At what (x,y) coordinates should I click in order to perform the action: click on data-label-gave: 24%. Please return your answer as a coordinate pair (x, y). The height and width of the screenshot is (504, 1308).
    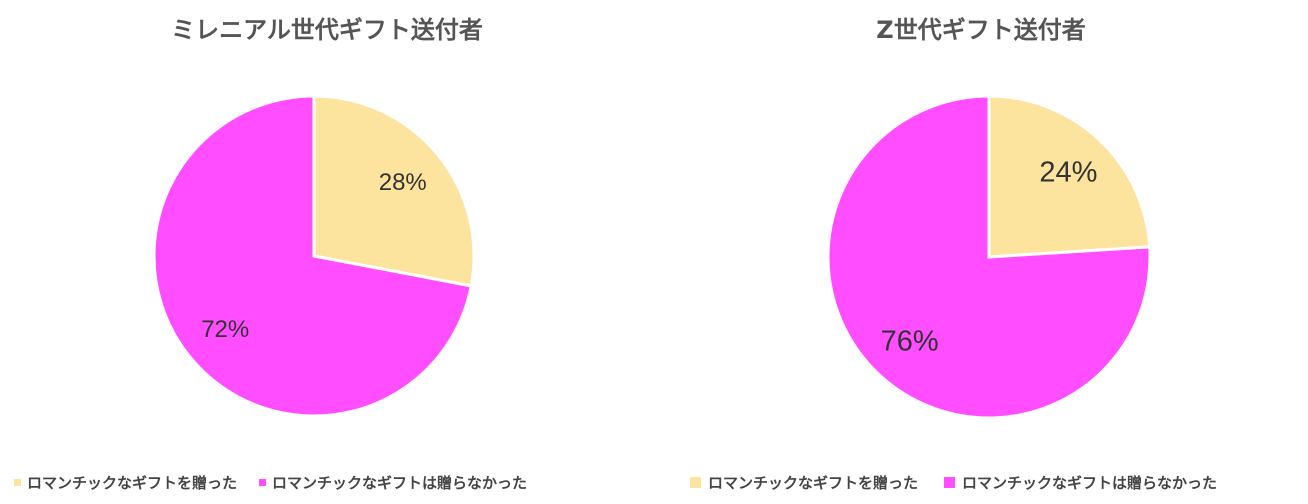
    Looking at the image, I should click on (1068, 172).